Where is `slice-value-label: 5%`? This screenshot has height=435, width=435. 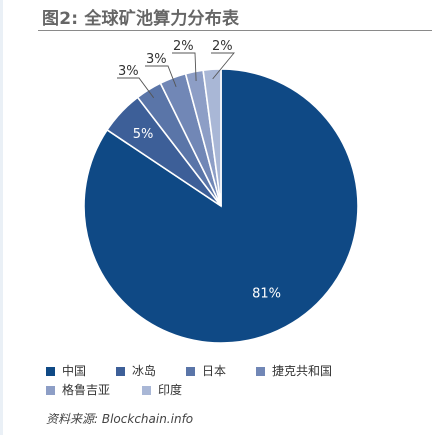
slice-value-label: 5% is located at coordinates (143, 134).